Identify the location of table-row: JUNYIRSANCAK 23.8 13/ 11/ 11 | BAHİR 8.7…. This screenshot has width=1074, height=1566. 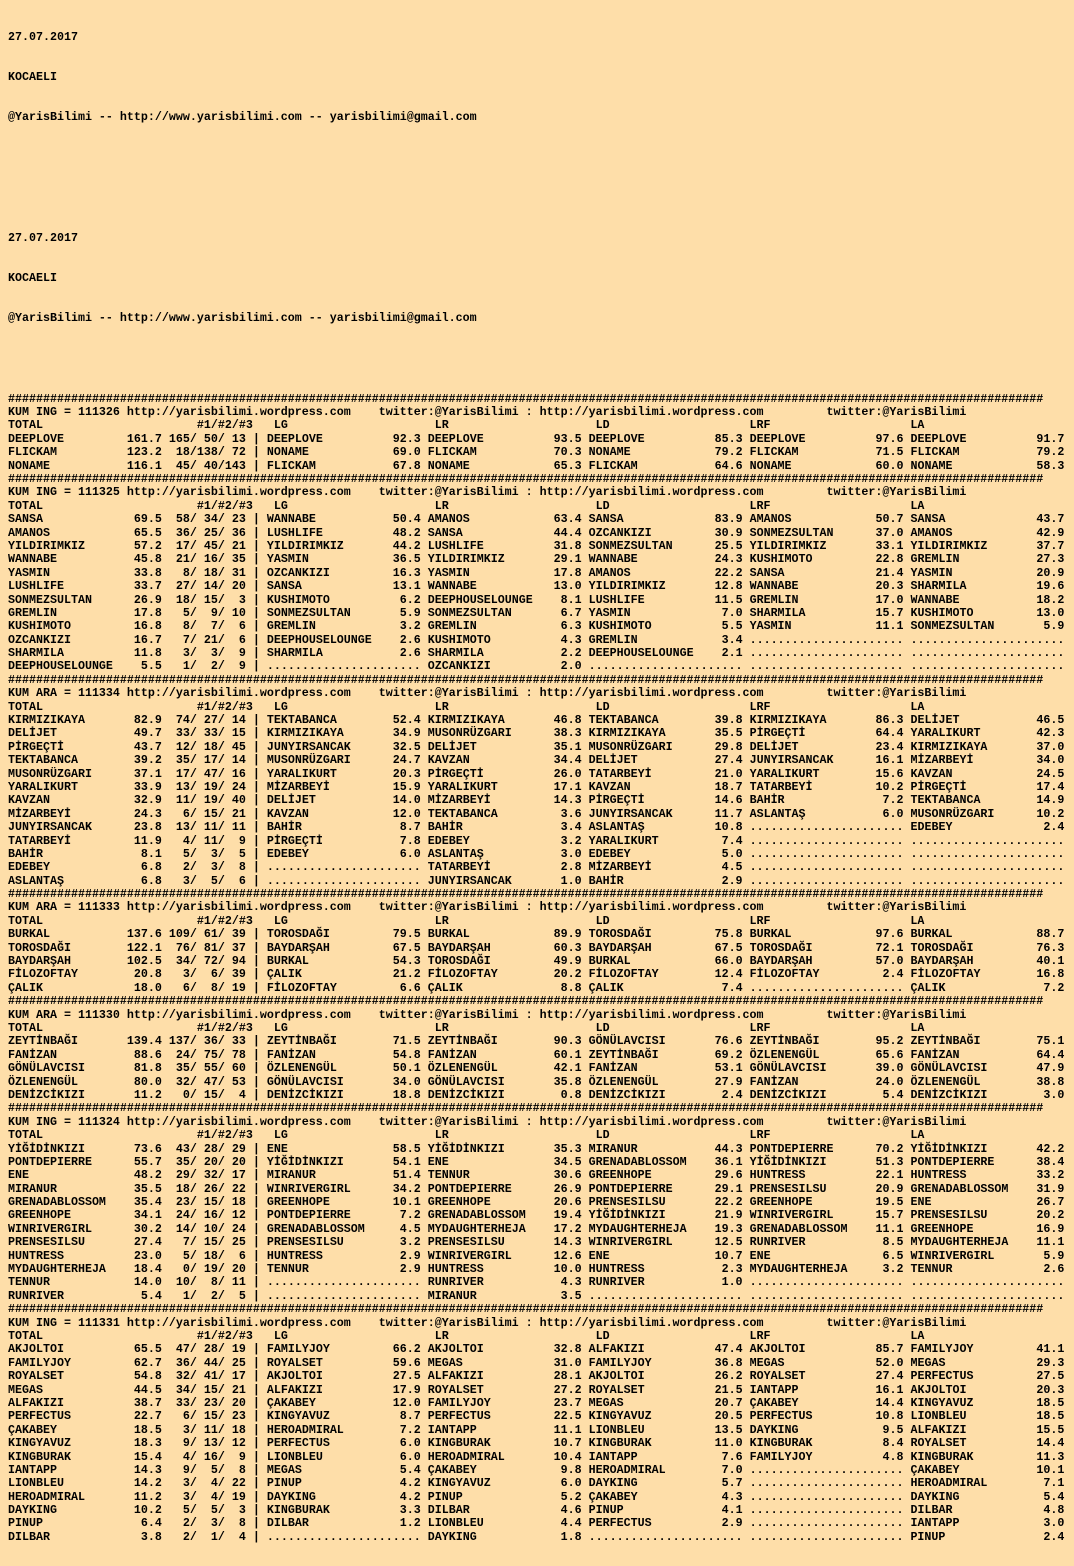
(541, 827).